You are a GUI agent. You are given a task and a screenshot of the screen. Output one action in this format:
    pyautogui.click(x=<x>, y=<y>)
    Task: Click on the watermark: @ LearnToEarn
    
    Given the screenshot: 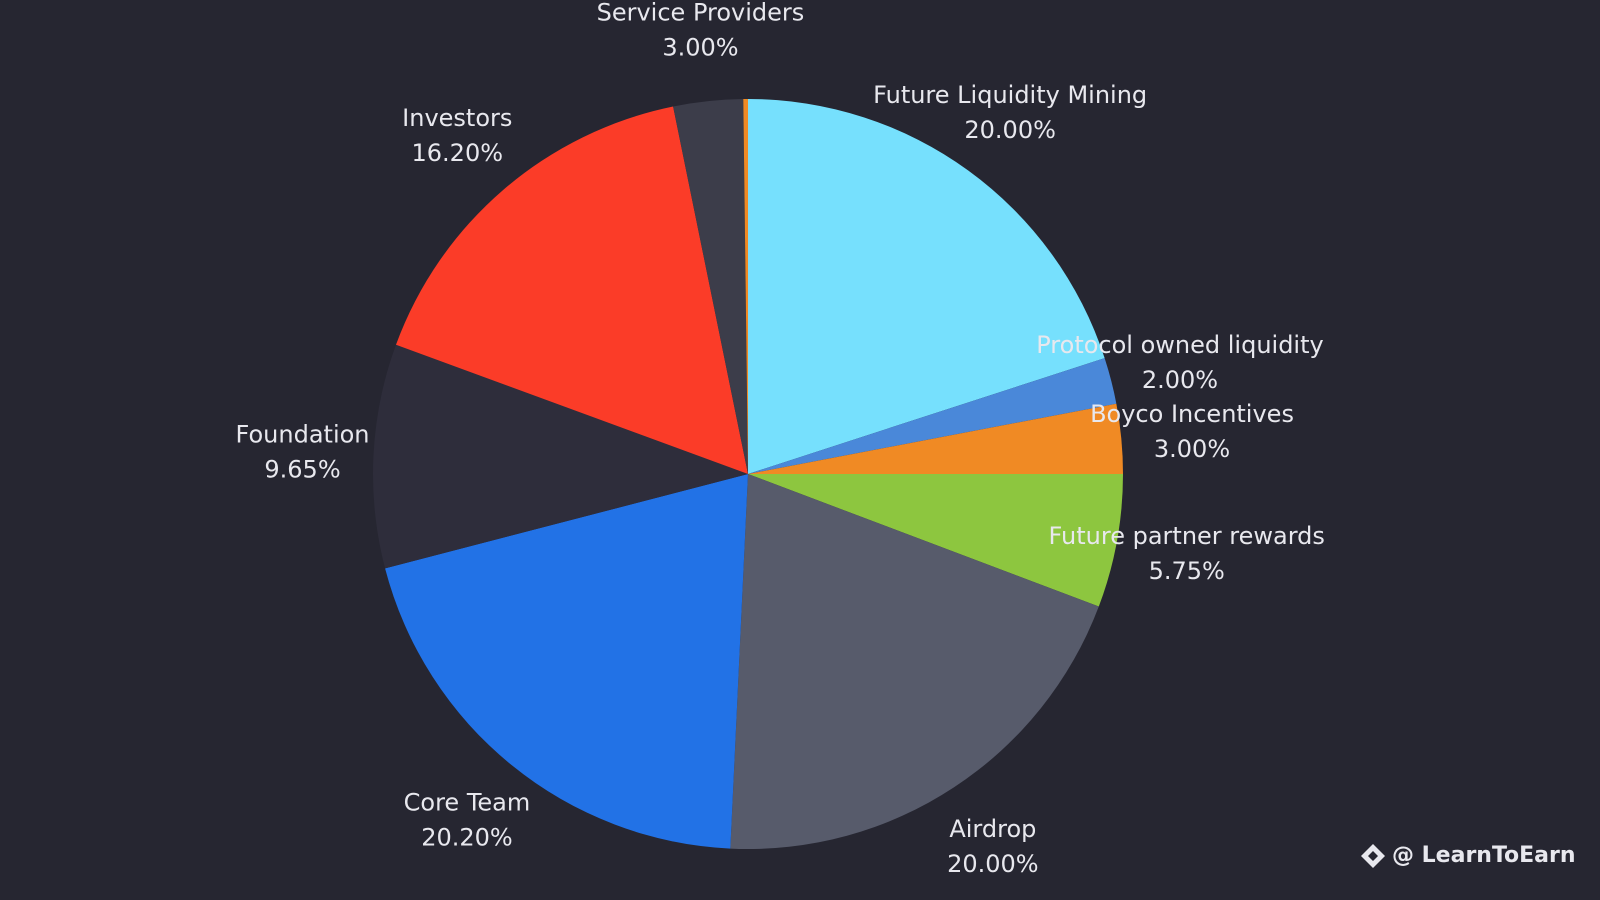 What is the action you would take?
    pyautogui.click(x=1484, y=855)
    